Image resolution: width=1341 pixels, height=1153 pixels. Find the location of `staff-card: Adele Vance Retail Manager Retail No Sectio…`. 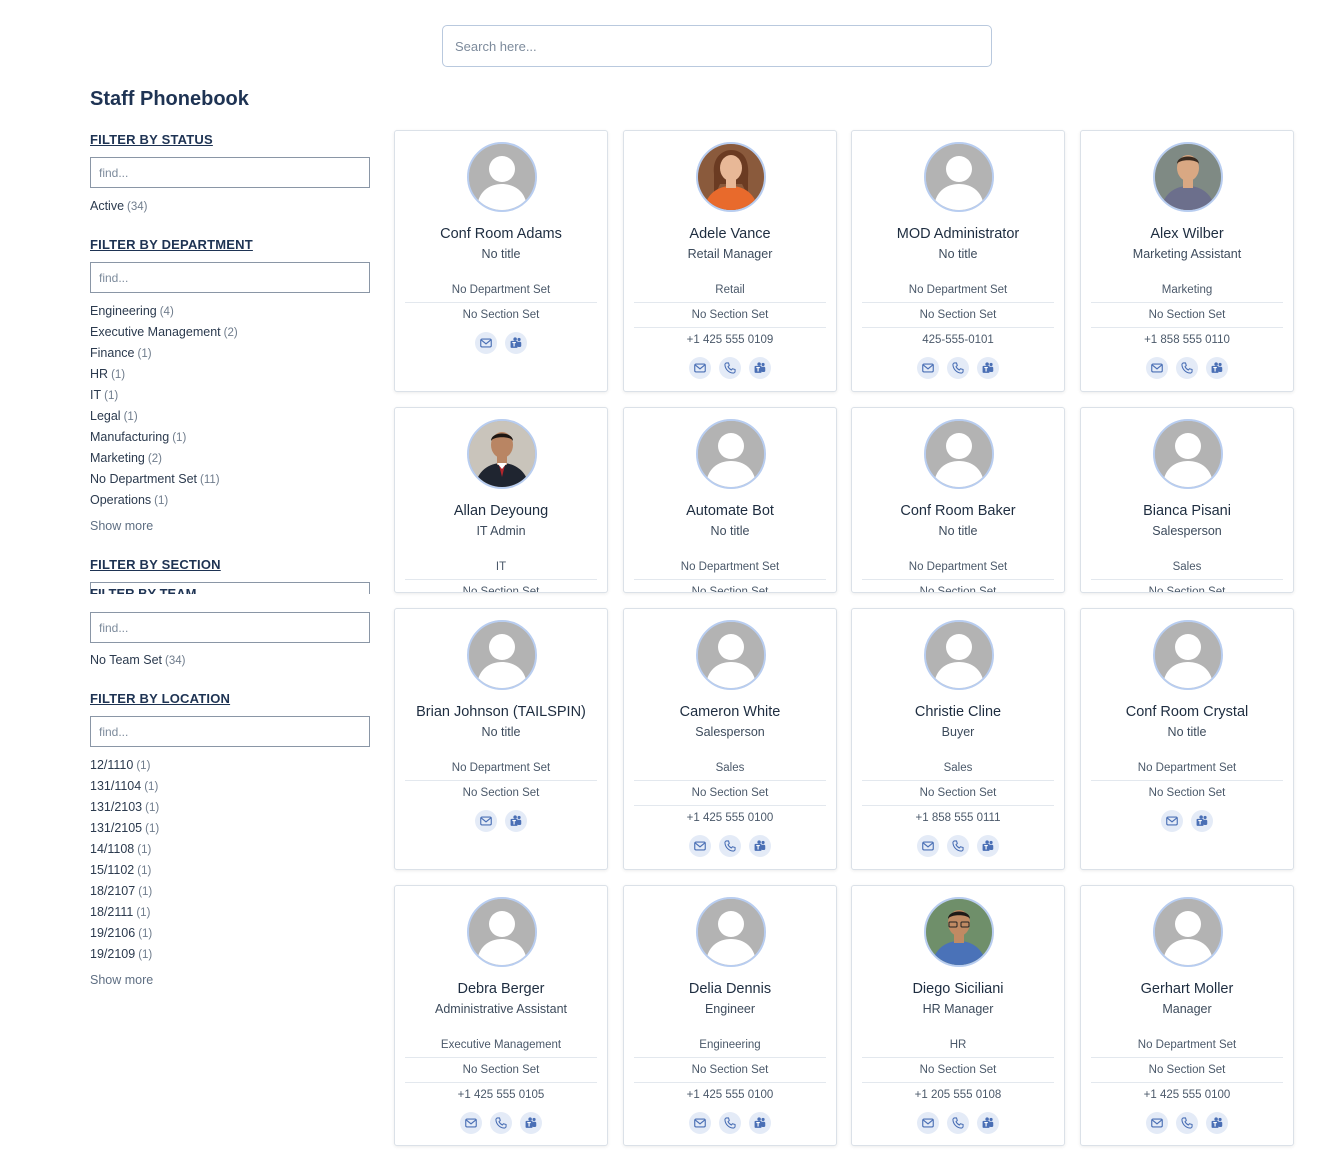

staff-card: Adele Vance Retail Manager Retail No Sectio… is located at coordinates (730, 261).